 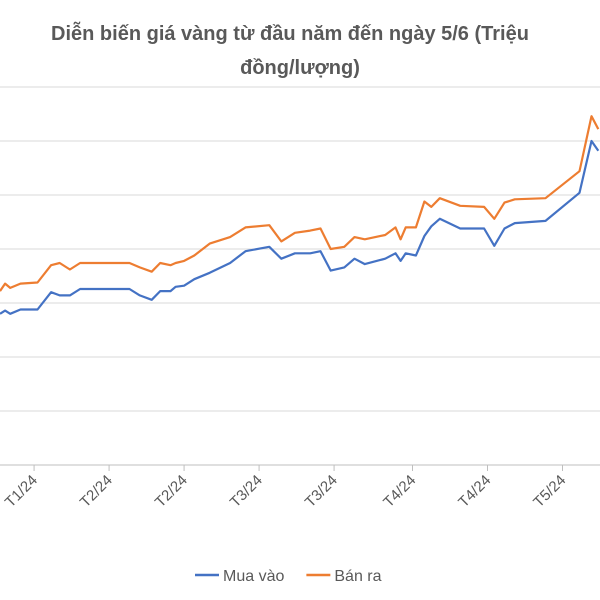 I want to click on chart-title: đồng/lượng), so click(x=300, y=68).